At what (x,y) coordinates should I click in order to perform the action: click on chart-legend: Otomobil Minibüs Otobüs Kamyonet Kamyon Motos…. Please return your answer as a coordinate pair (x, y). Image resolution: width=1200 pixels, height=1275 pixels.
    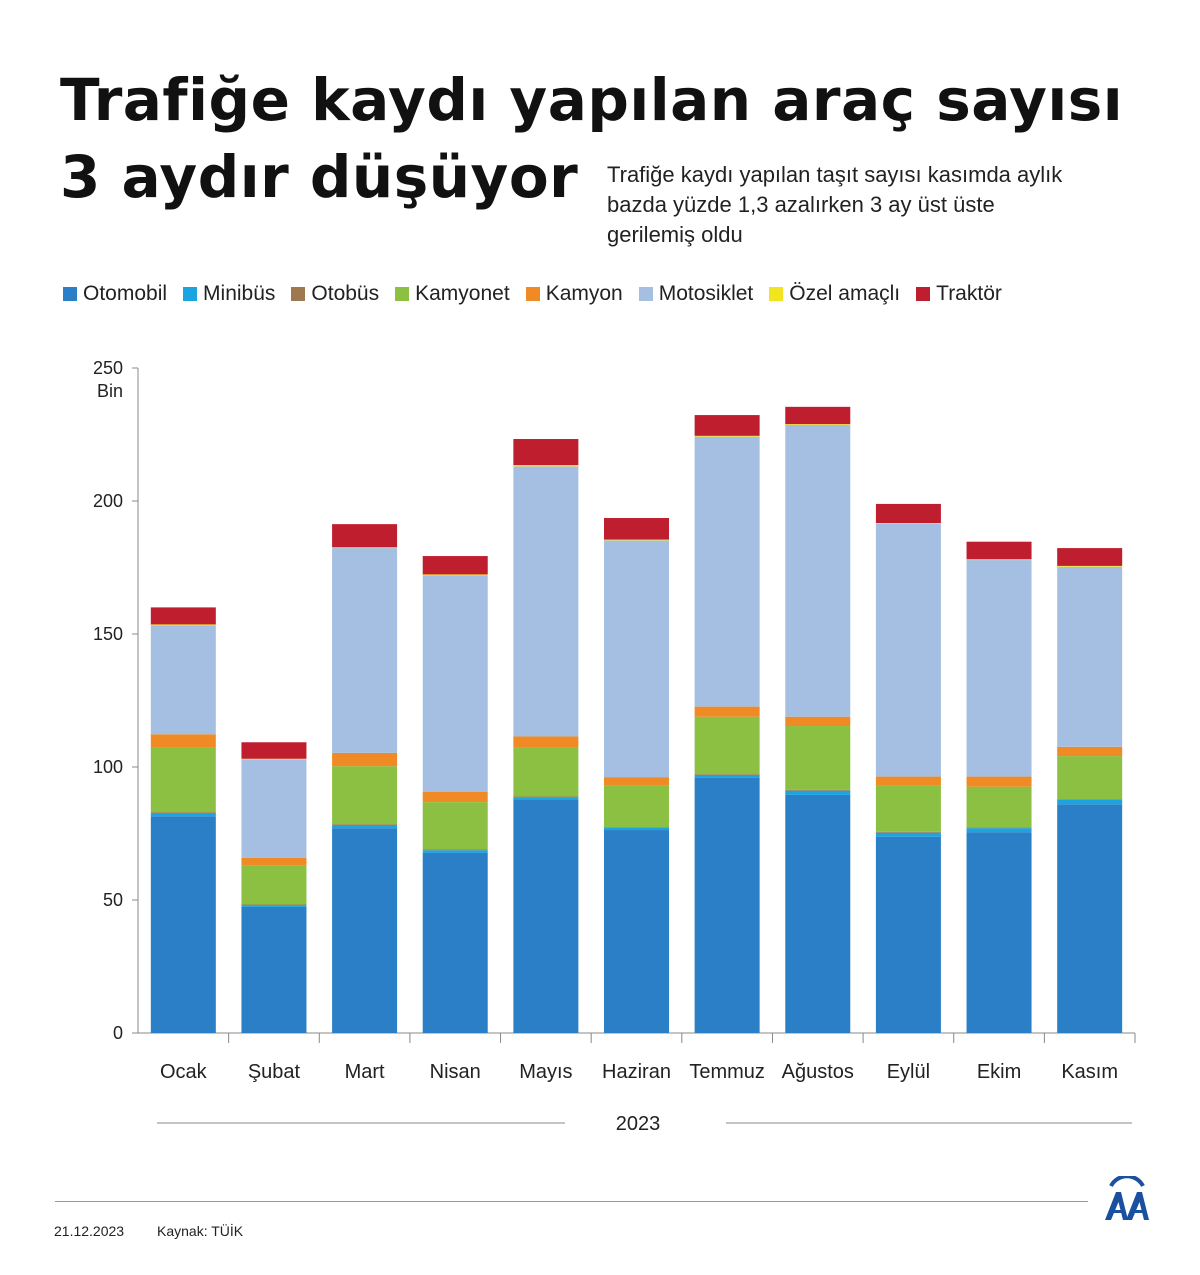
    Looking at the image, I should click on (540, 294).